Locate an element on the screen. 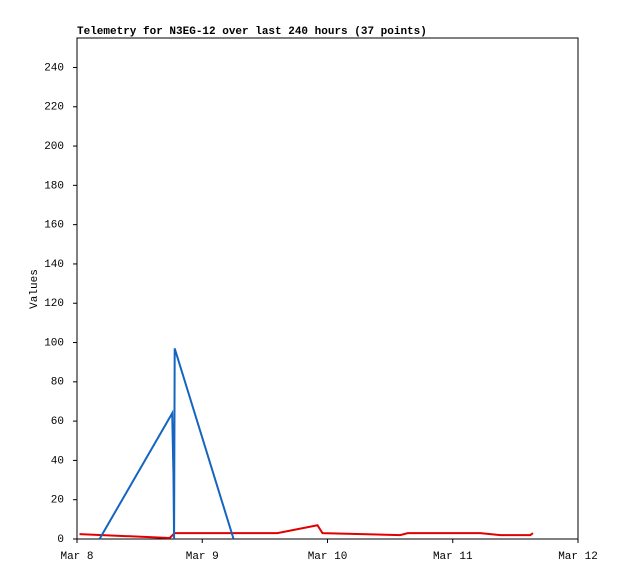 Image resolution: width=618 pixels, height=579 pixels. x-tick-label: Mar 10 is located at coordinates (328, 557).